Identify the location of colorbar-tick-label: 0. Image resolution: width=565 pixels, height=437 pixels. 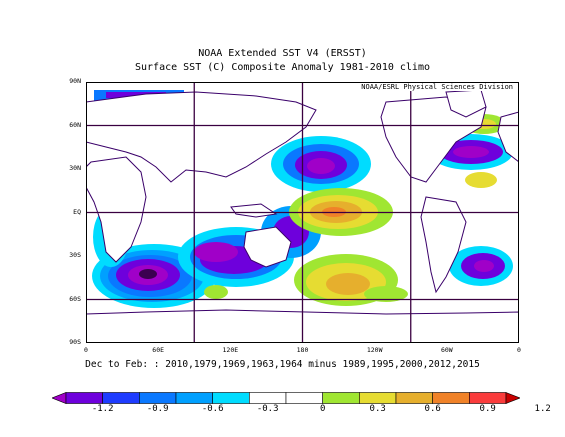
(322, 409).